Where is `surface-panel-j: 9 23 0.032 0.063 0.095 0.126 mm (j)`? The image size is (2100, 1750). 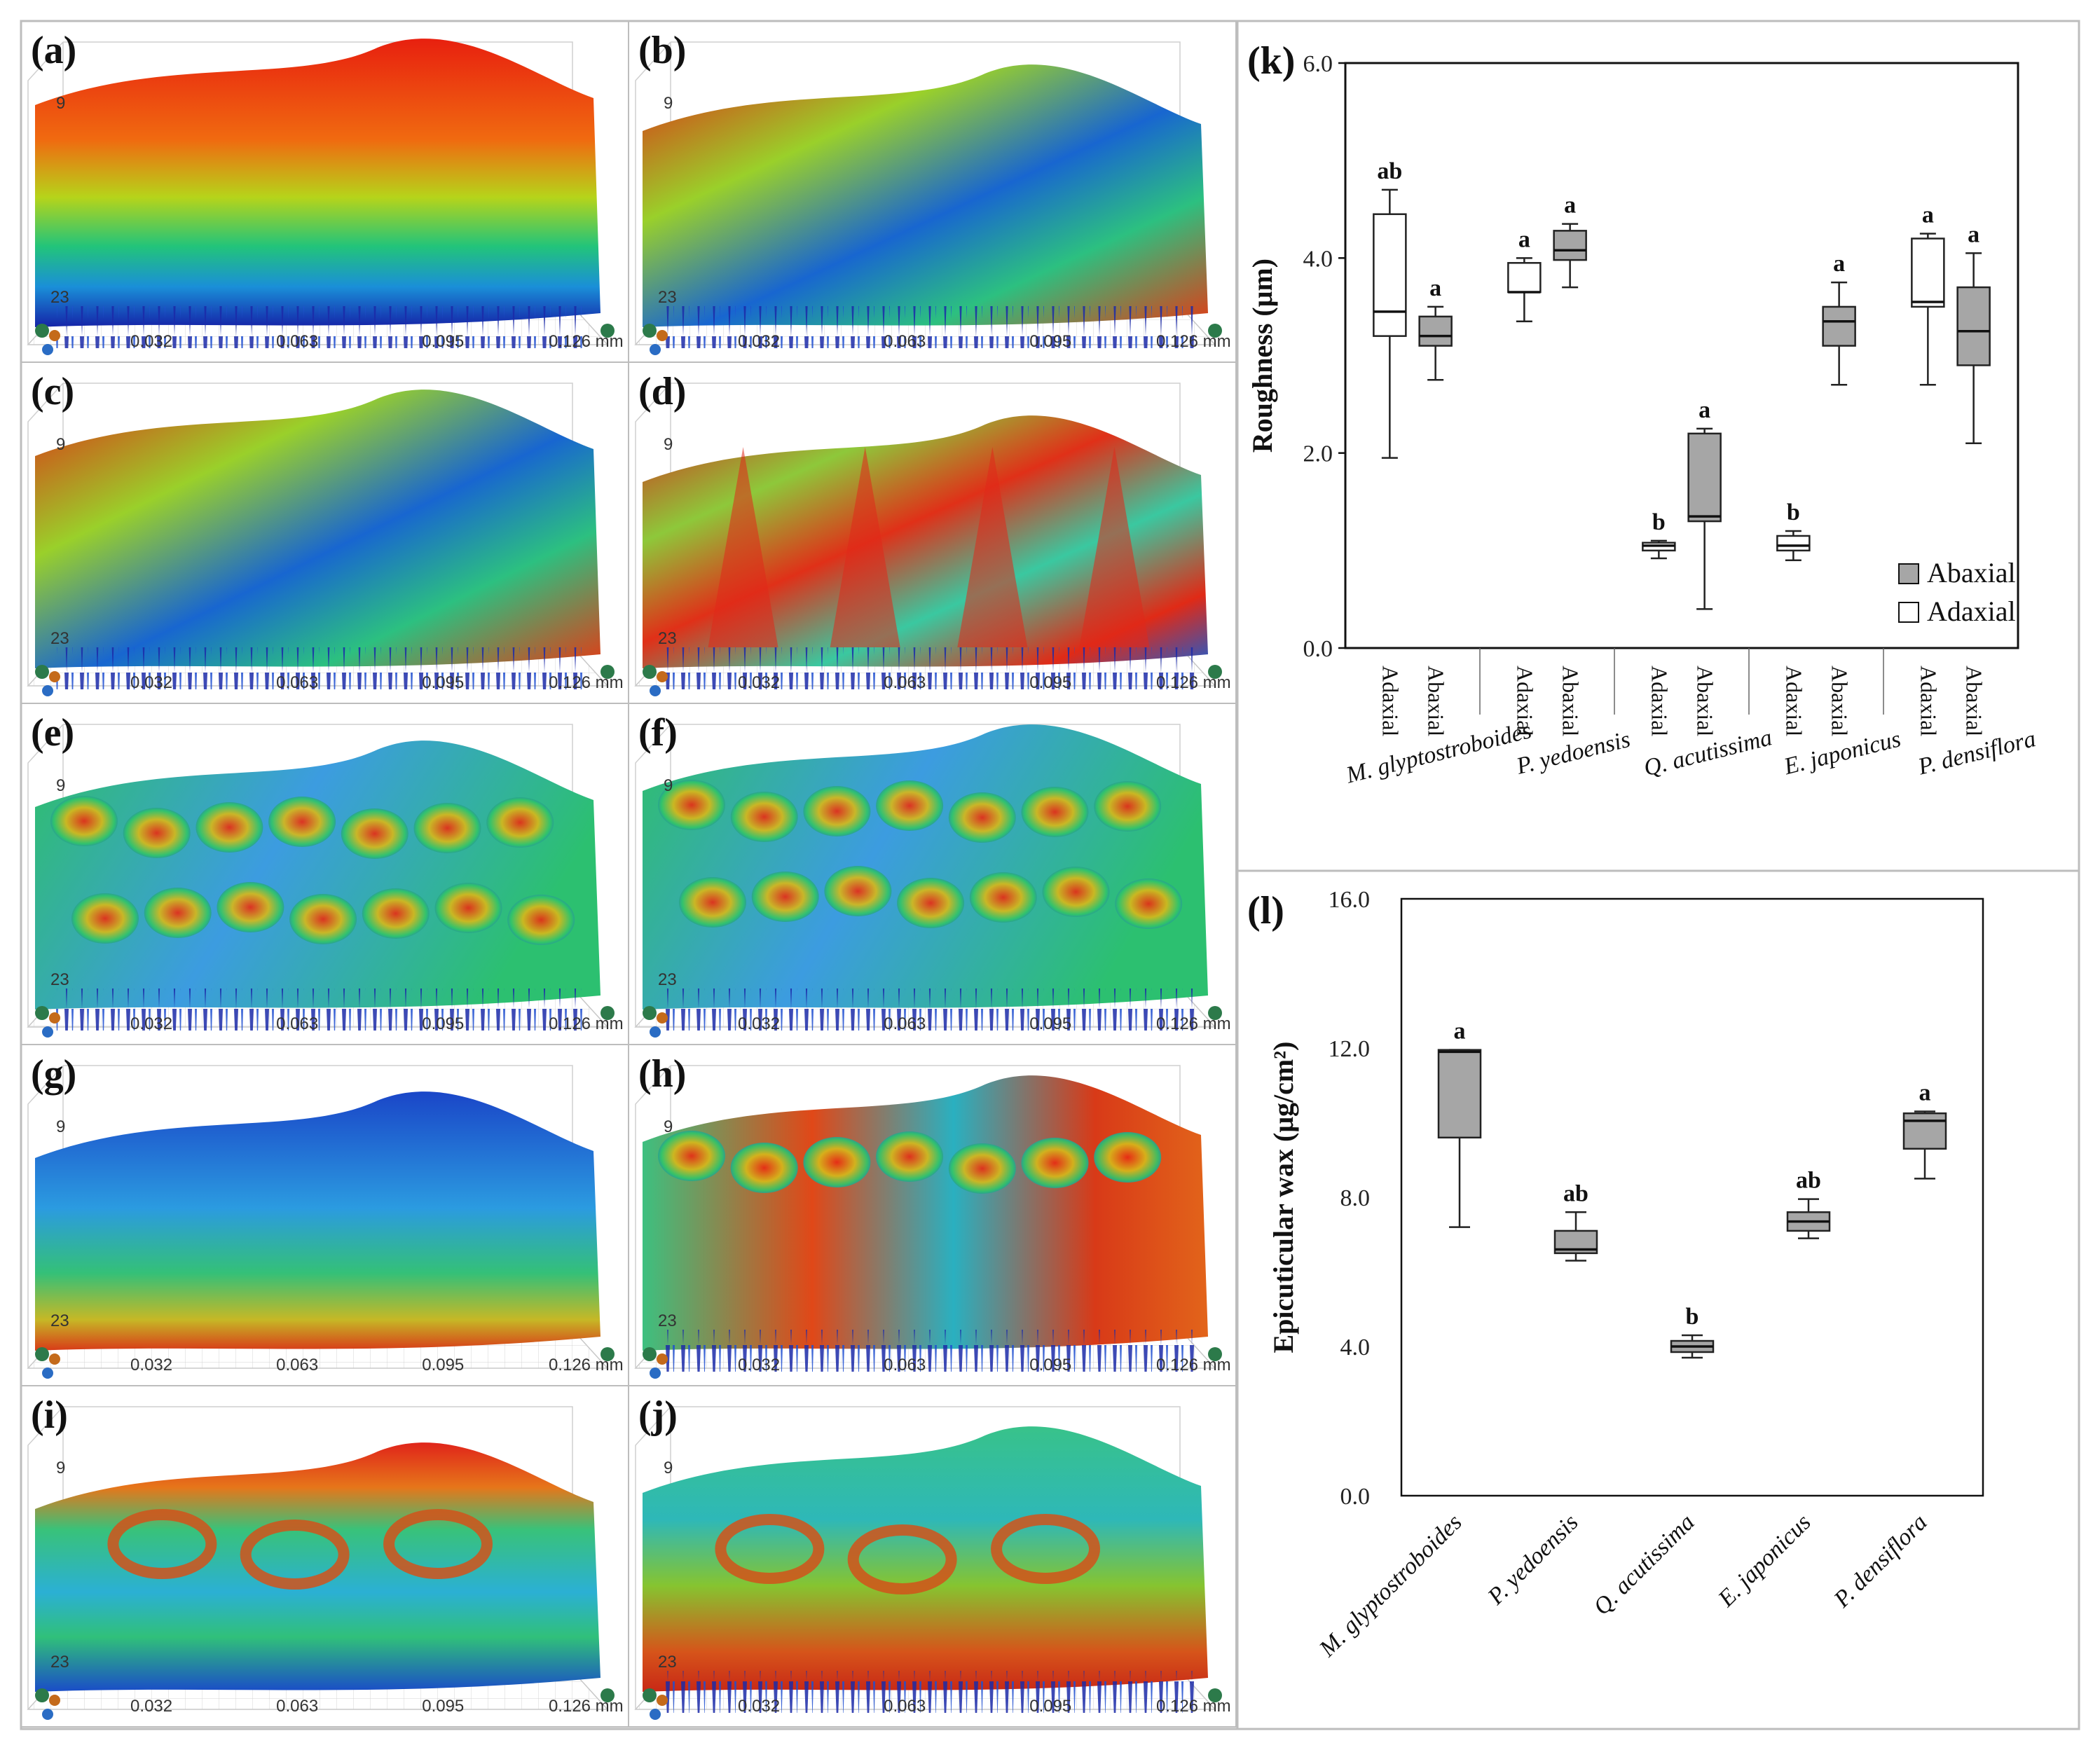
surface-panel-j: 9 23 0.032 0.063 0.095 0.126 mm (j) is located at coordinates (932, 1556).